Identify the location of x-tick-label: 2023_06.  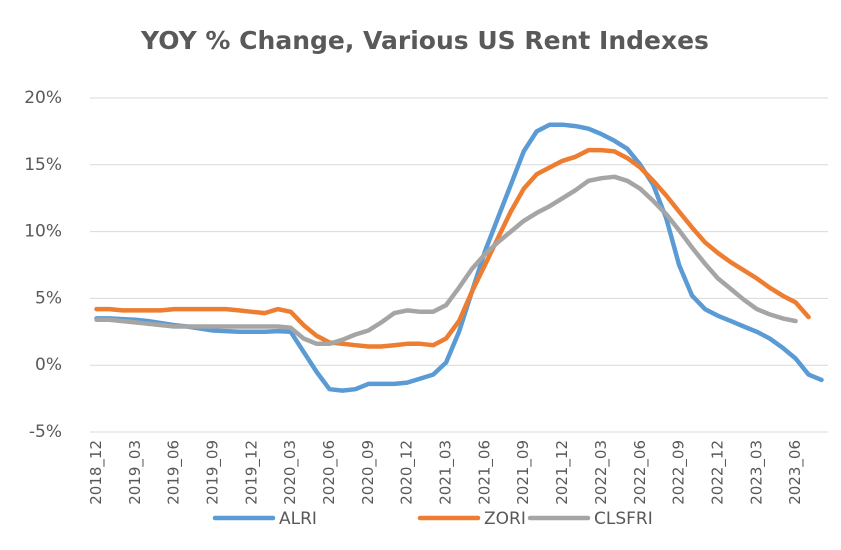
(795, 472).